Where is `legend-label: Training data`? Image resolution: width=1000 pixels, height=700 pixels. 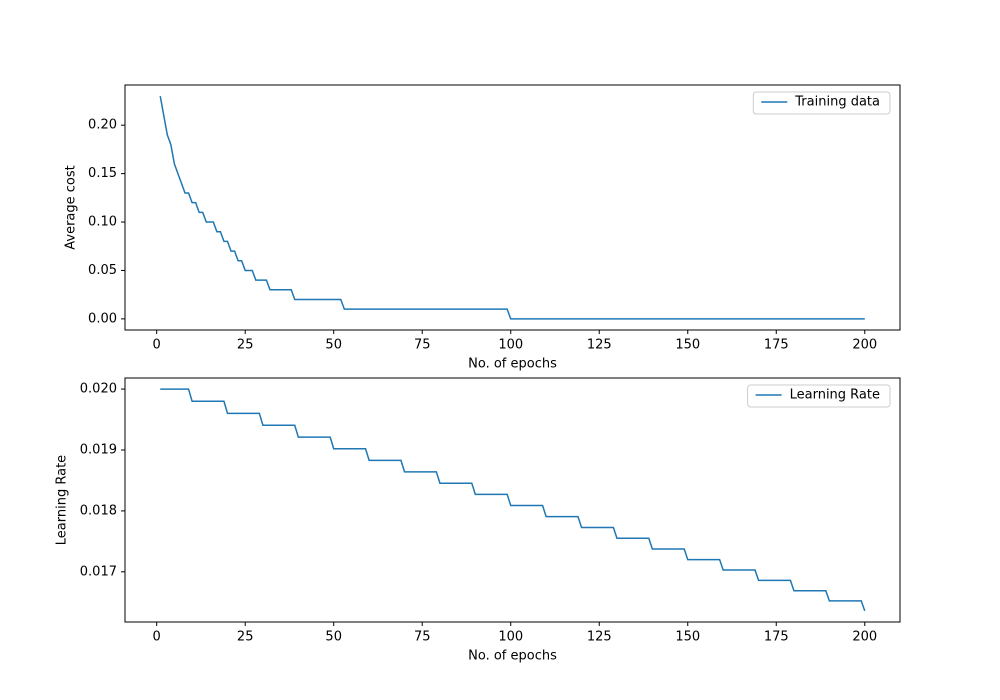
legend-label: Training data is located at coordinates (837, 102).